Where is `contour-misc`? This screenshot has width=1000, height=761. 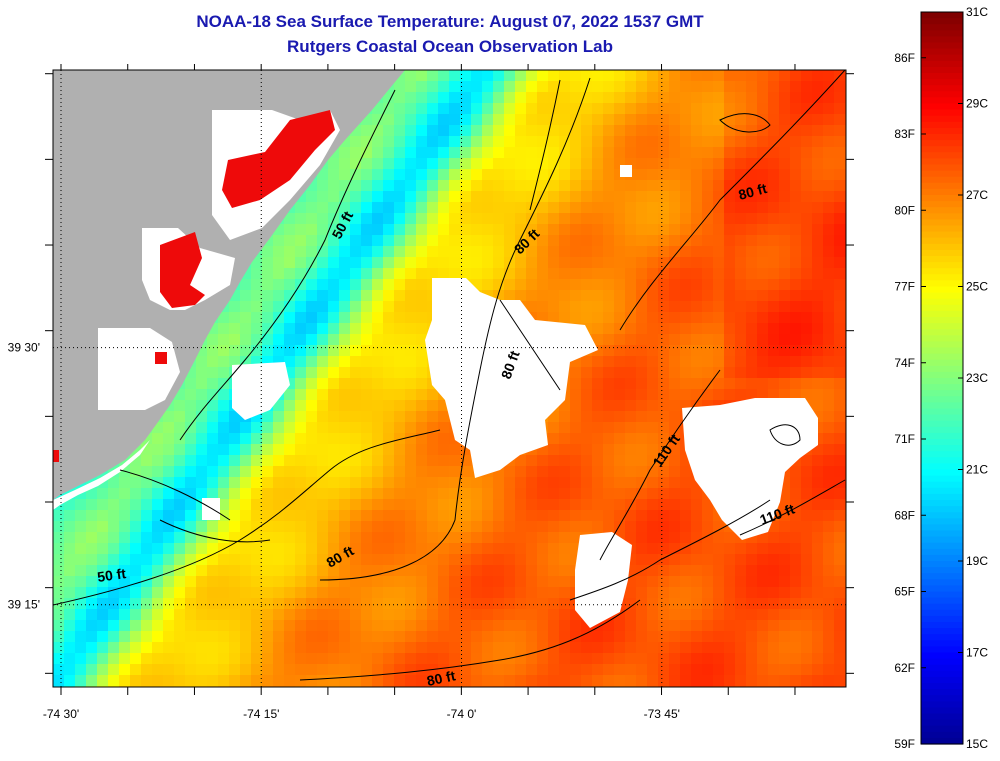
contour-misc is located at coordinates (670, 550).